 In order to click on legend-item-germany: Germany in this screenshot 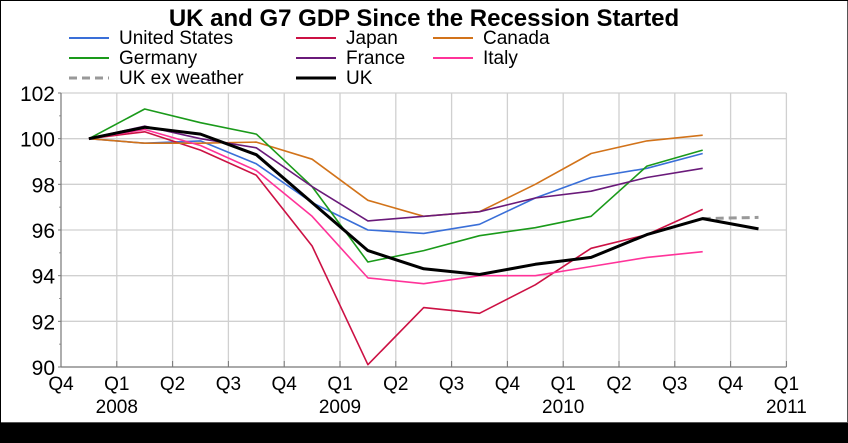, I will do `click(133, 58)`.